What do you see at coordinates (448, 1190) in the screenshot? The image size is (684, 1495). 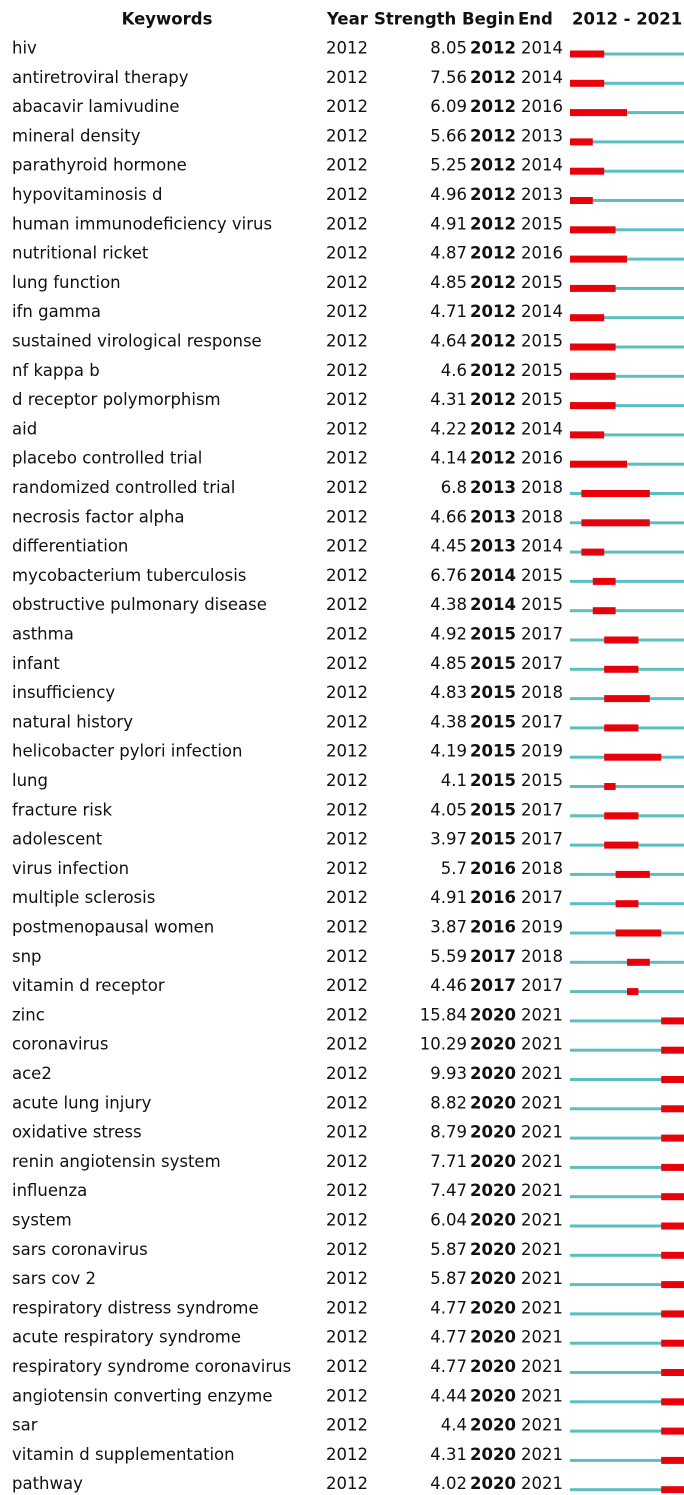 I see `strength: 7.47` at bounding box center [448, 1190].